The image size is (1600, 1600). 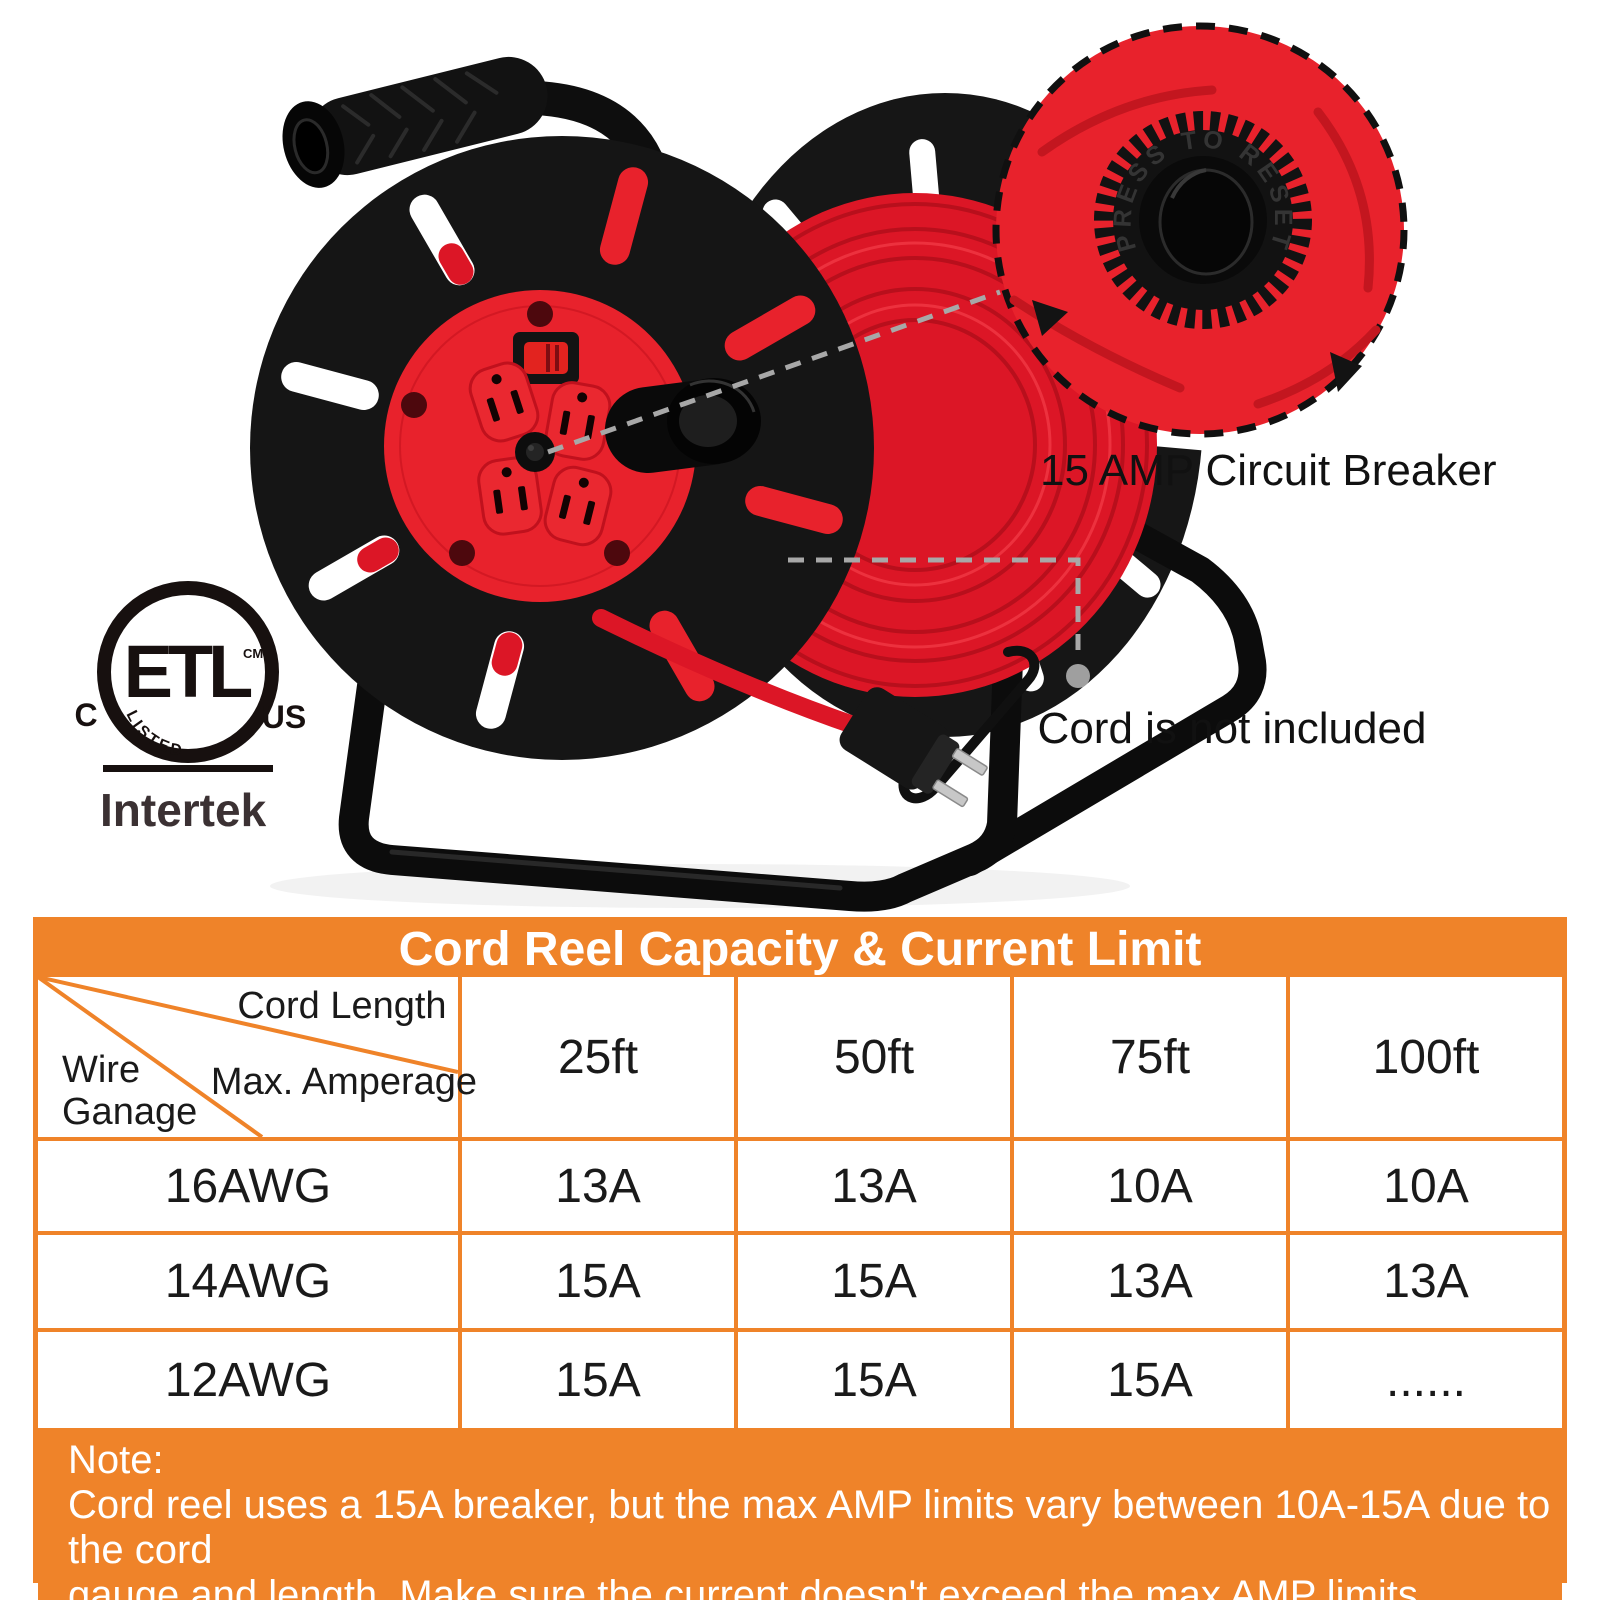 I want to click on etl-c: C, so click(x=85, y=715).